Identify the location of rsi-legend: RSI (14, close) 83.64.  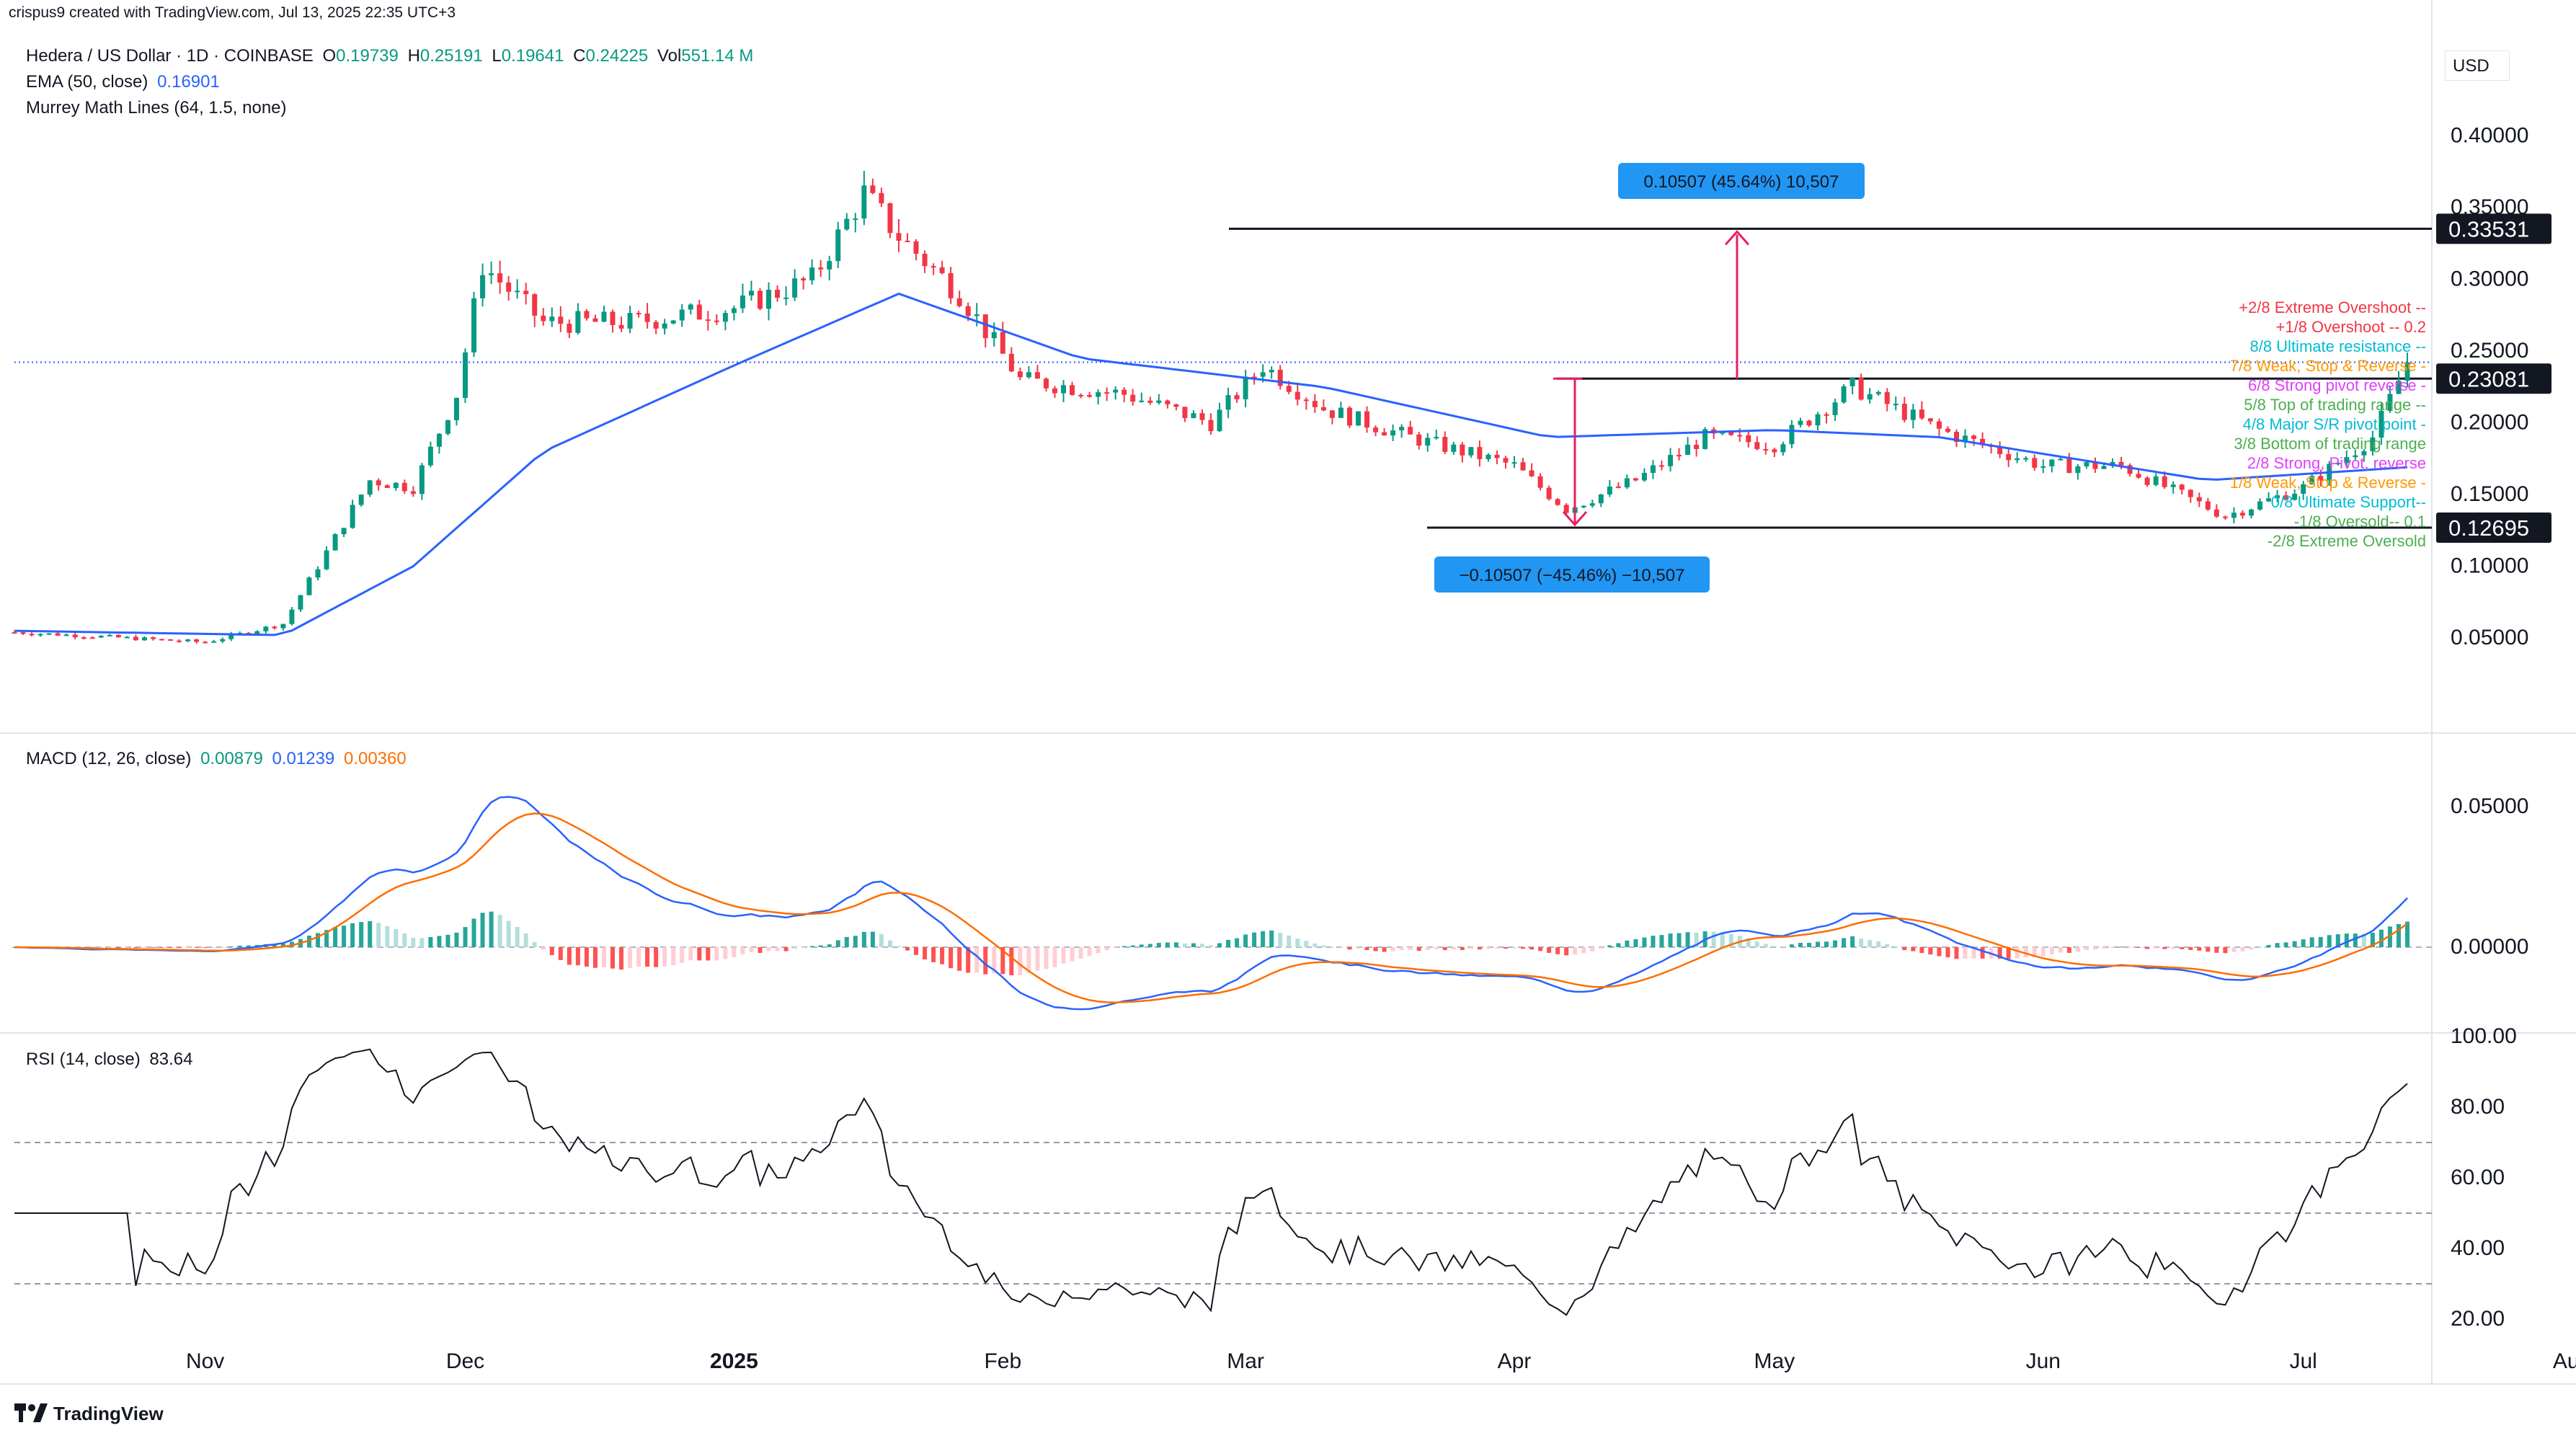
(110, 1059).